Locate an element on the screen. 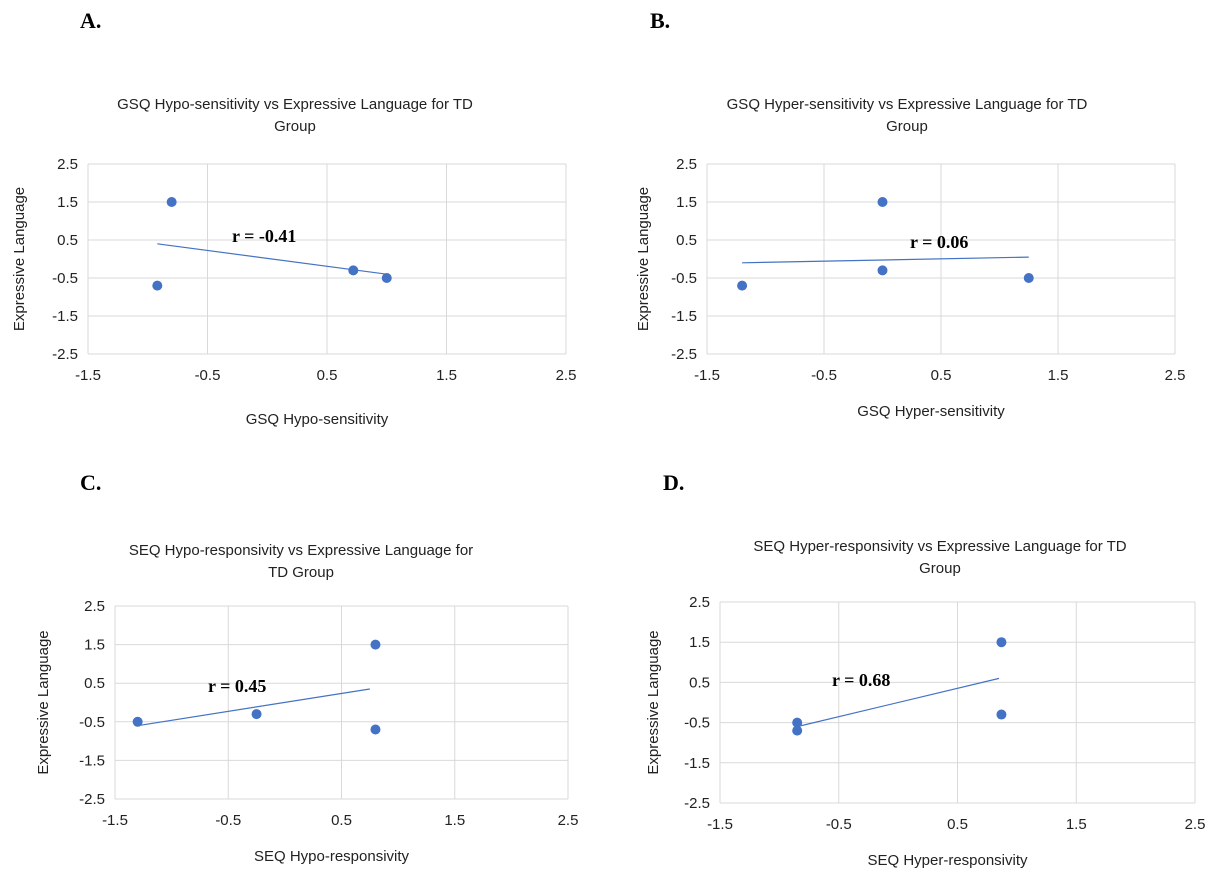  panel-letter: B. is located at coordinates (660, 20).